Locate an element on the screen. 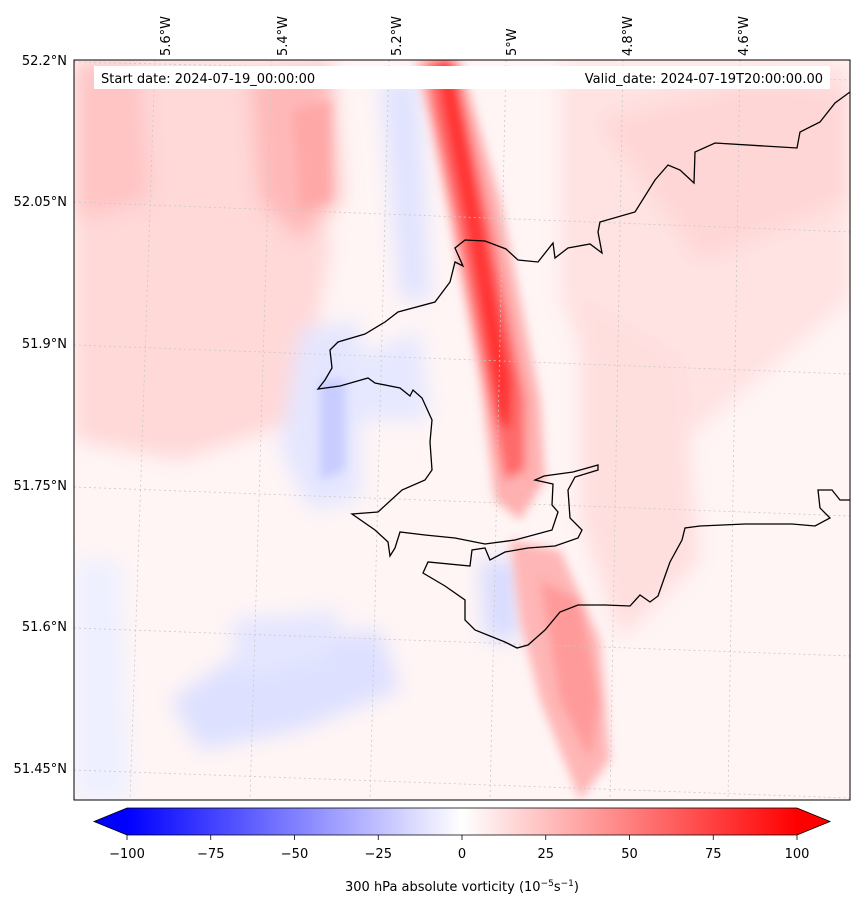 The height and width of the screenshot is (908, 859). lat-label: 51.45°N is located at coordinates (40, 769).